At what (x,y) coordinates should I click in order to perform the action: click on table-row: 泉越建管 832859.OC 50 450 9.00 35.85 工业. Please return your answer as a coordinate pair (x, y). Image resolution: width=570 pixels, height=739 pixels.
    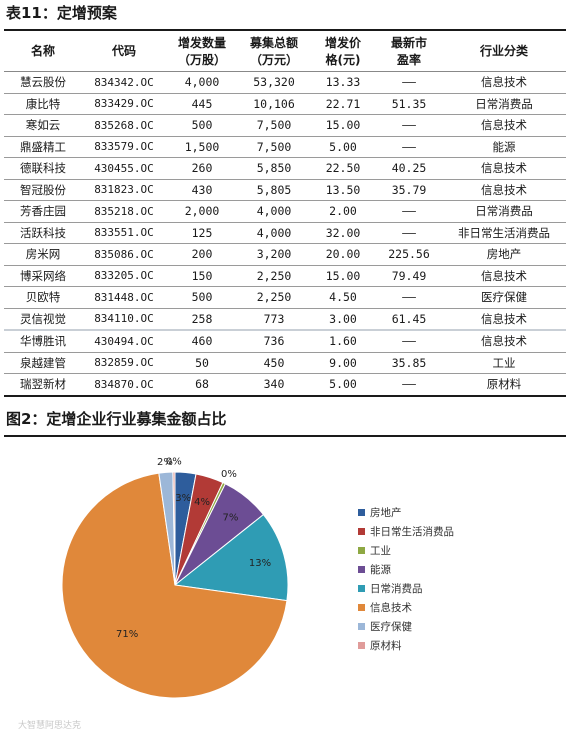
    Looking at the image, I should click on (285, 363).